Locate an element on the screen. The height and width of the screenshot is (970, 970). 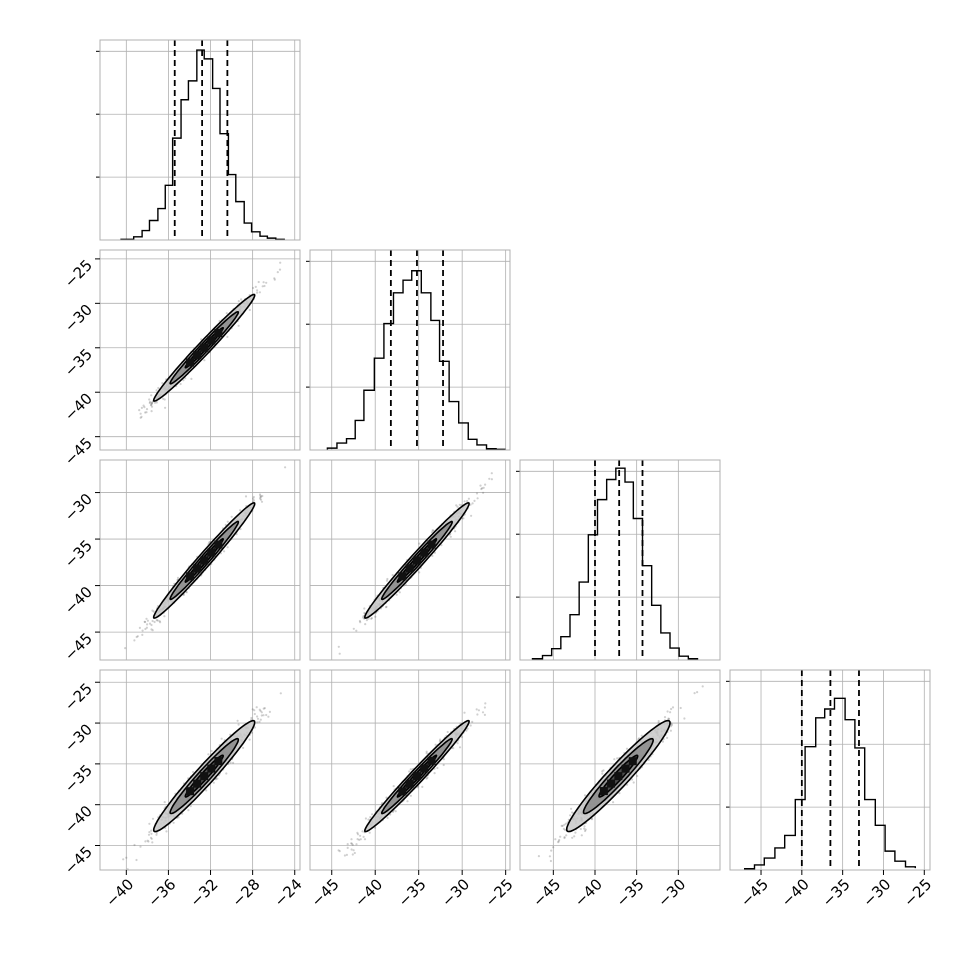
x-tick-label: −24 is located at coordinates (288, 892).